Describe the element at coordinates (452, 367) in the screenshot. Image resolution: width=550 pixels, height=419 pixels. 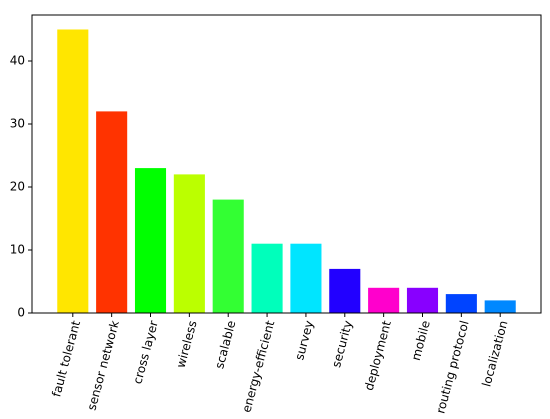
I see `x-tick-label: routing protocol` at that location.